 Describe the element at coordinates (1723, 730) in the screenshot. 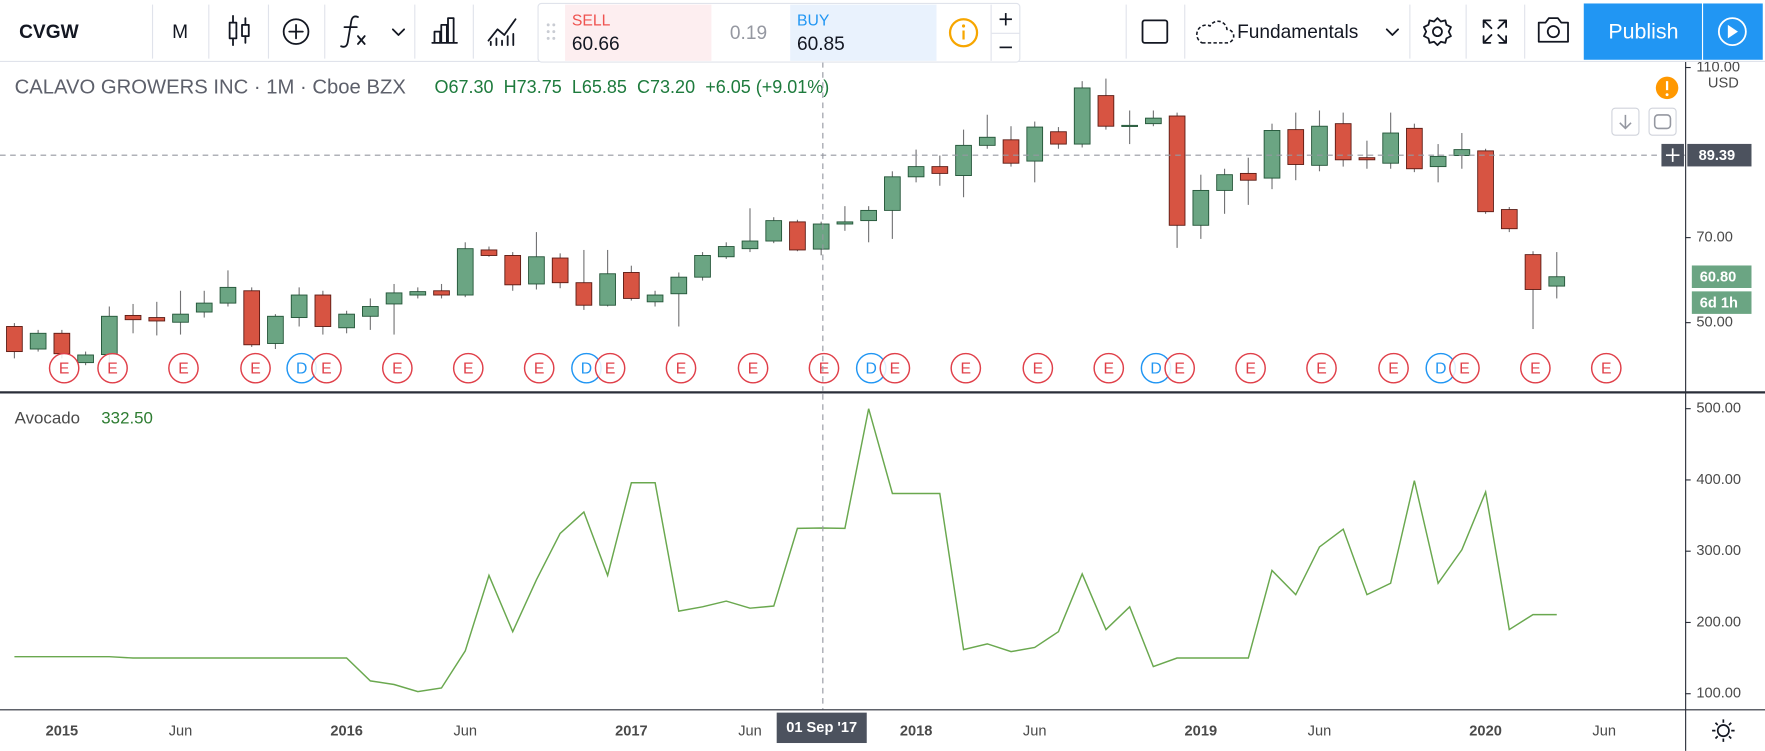

I see `settings-button` at that location.